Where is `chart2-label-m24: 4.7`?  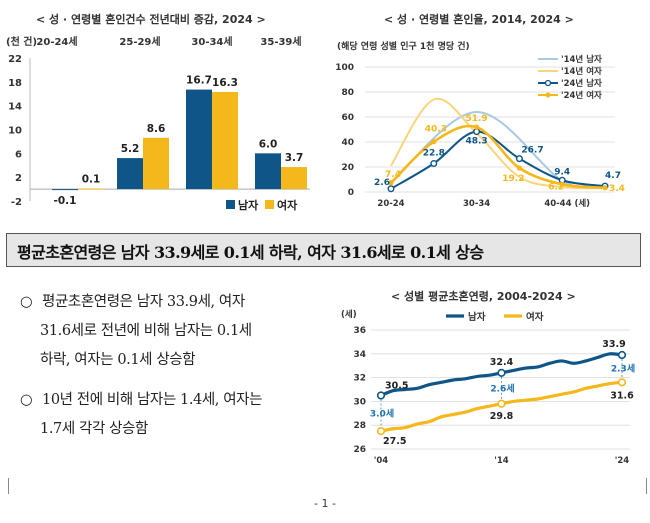 chart2-label-m24: 4.7 is located at coordinates (613, 176).